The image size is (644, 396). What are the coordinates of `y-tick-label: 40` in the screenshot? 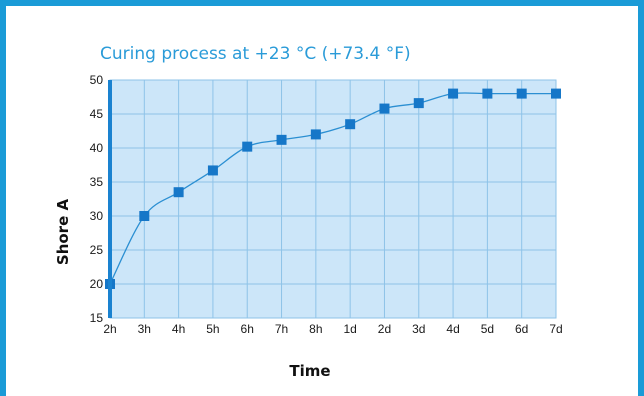 It's located at (97, 148).